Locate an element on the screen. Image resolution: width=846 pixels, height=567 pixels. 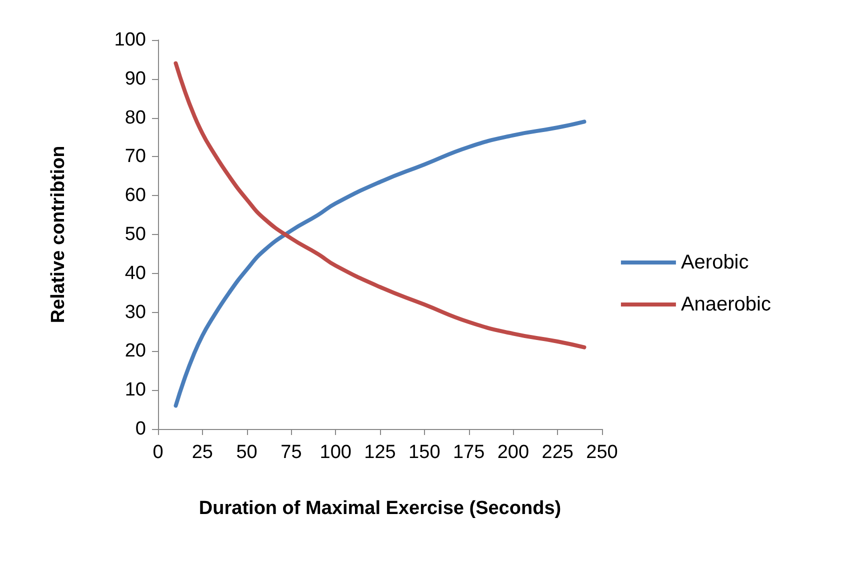
y-tick-label: 80 is located at coordinates (135, 117).